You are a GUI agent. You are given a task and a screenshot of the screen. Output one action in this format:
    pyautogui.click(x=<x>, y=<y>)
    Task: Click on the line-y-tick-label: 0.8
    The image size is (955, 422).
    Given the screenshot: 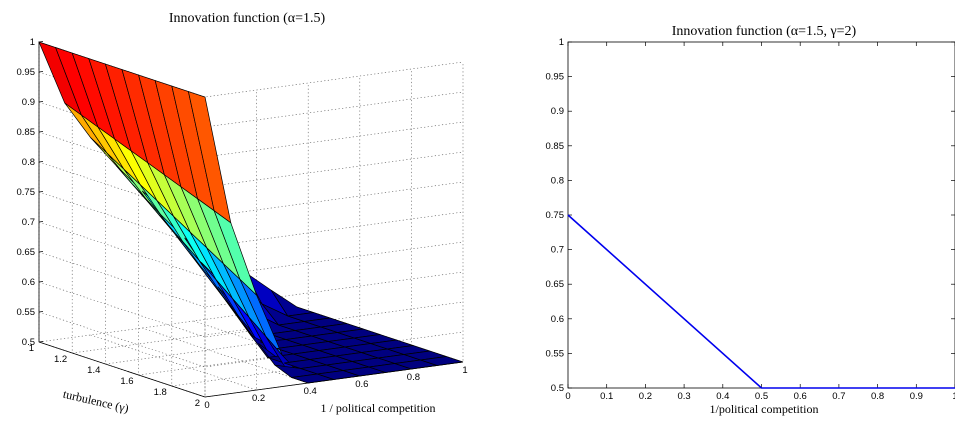 What is the action you would take?
    pyautogui.click(x=557, y=180)
    